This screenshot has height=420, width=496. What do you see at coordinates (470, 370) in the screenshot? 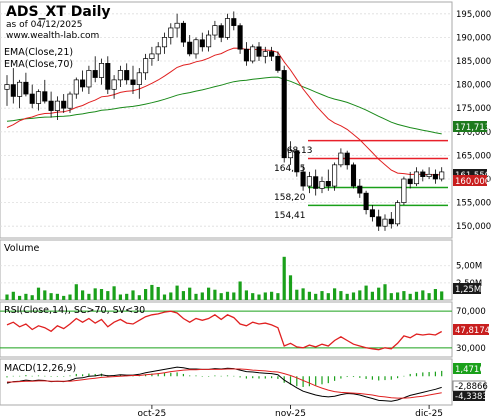
I see `svg-text: 1,4716` at bounding box center [470, 370].